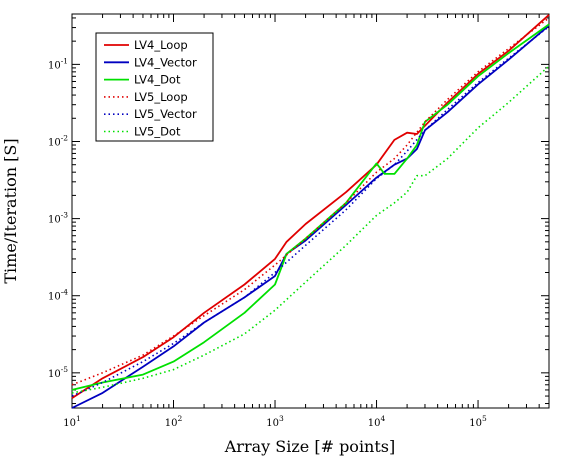 The width and height of the screenshot is (582, 458). I want to click on y-tick-label: 10⁻³, so click(58, 218).